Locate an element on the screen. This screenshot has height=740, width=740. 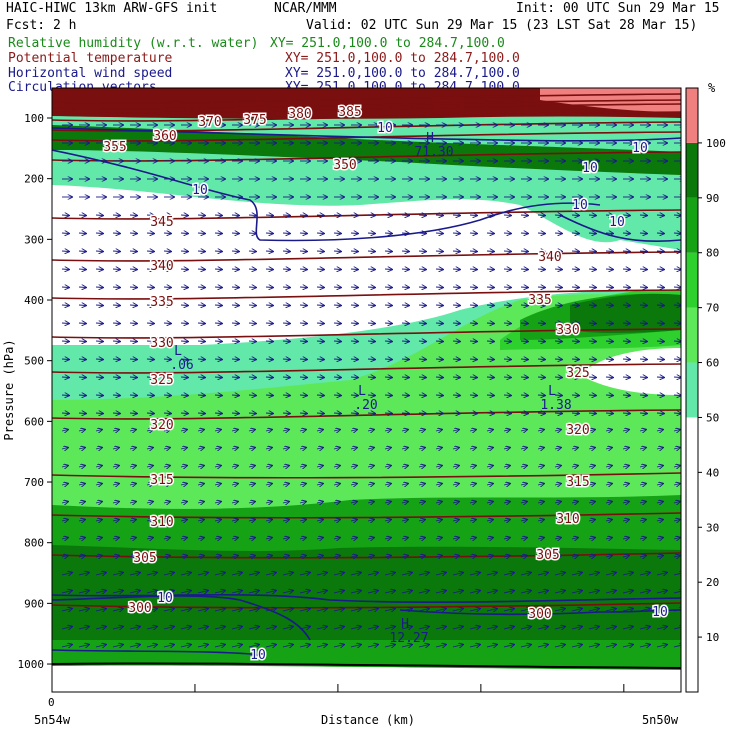
theta-contour-label: 380 is located at coordinates (299, 114).